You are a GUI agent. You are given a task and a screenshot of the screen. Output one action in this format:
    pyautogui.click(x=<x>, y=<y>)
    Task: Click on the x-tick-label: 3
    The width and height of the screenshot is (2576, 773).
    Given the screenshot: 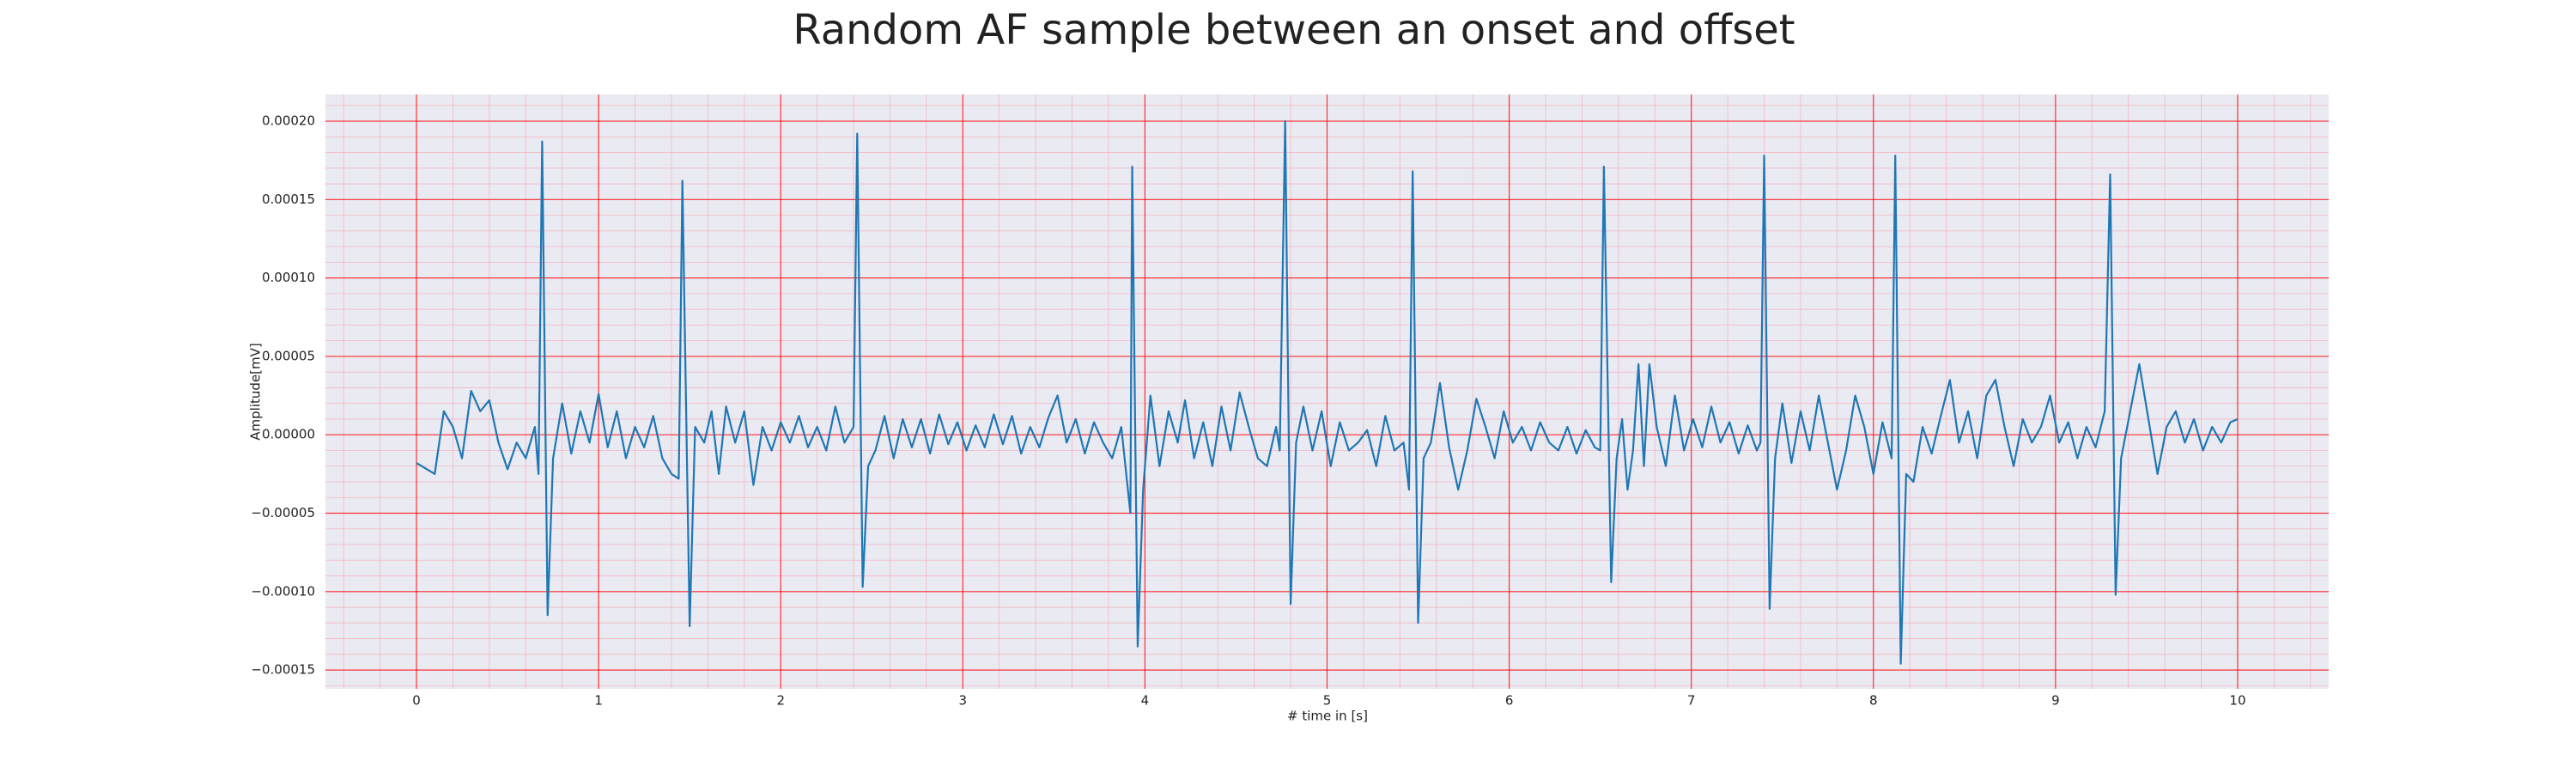 What is the action you would take?
    pyautogui.click(x=963, y=701)
    